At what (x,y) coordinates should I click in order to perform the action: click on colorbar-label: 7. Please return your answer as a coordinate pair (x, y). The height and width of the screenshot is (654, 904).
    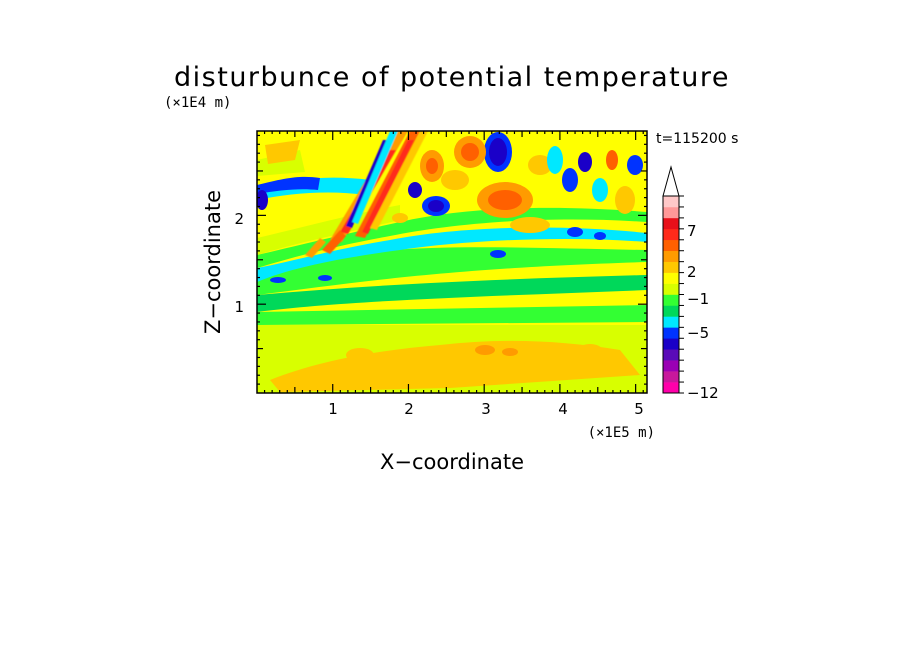
    Looking at the image, I should click on (692, 231).